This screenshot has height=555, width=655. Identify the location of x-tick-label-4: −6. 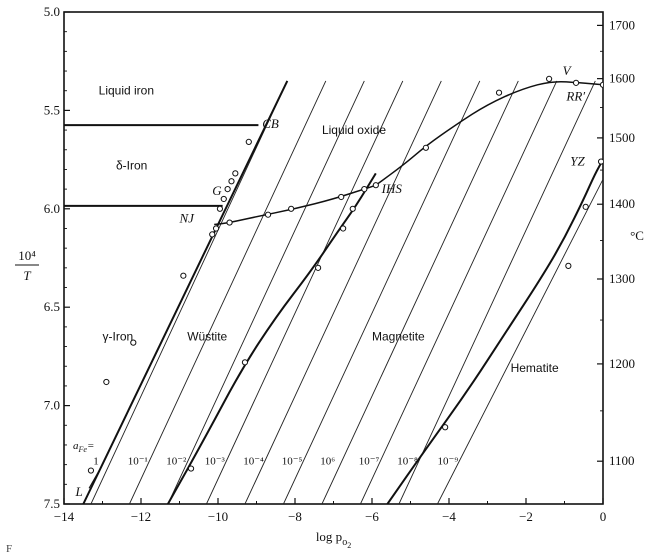
(372, 516).